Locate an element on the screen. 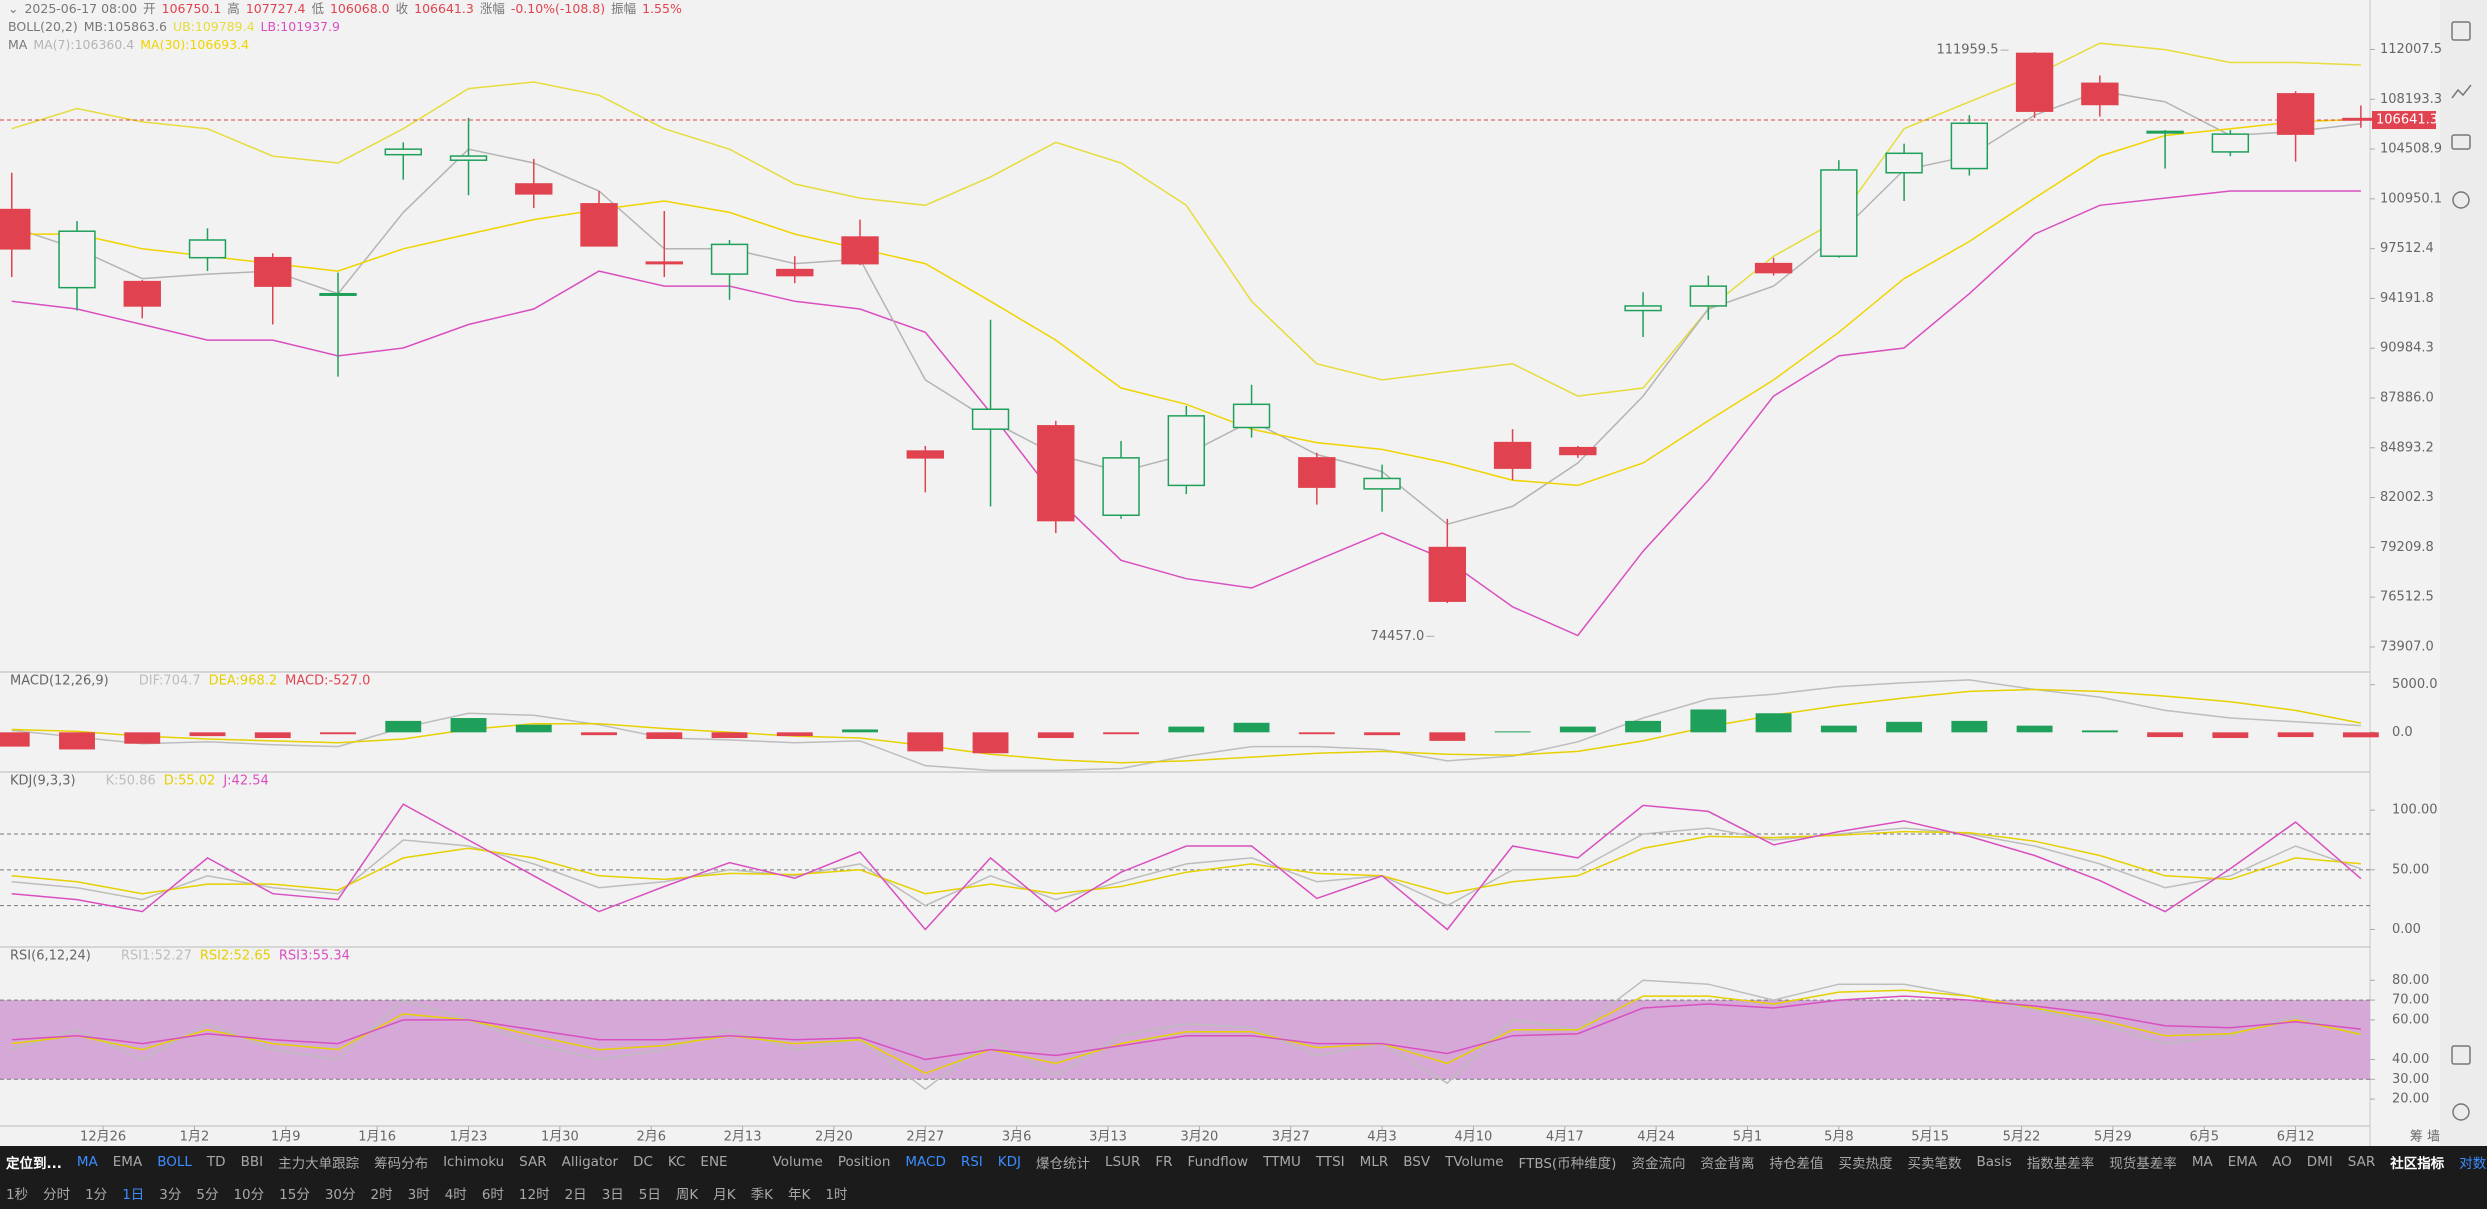 This screenshot has width=2487, height=1209. toolbar-item: 30分 is located at coordinates (340, 1194).